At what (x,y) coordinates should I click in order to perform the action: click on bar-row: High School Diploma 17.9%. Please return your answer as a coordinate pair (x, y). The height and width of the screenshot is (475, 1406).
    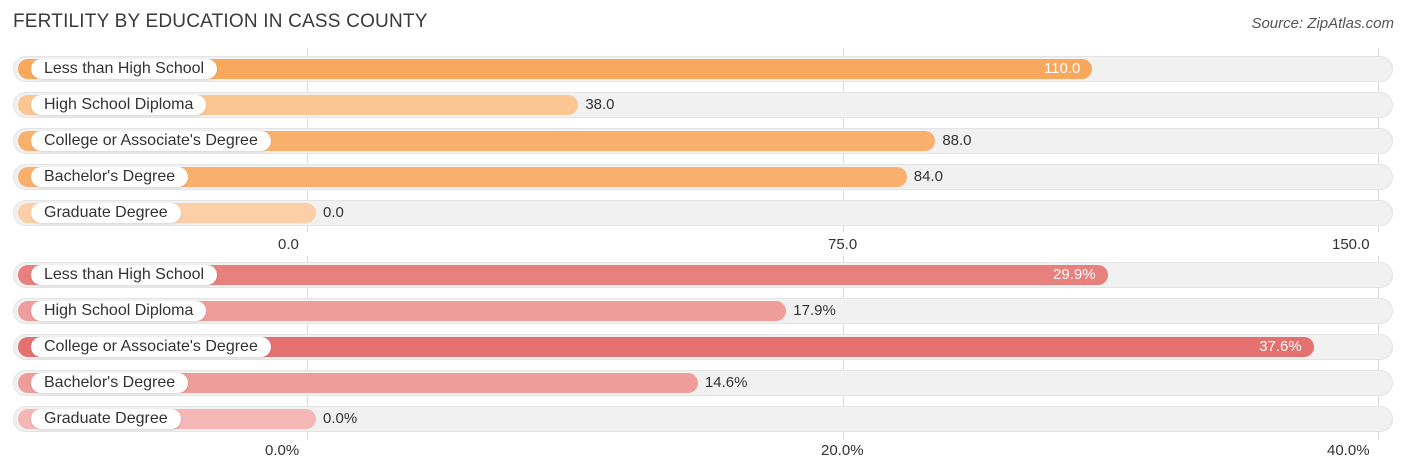
    Looking at the image, I should click on (703, 311).